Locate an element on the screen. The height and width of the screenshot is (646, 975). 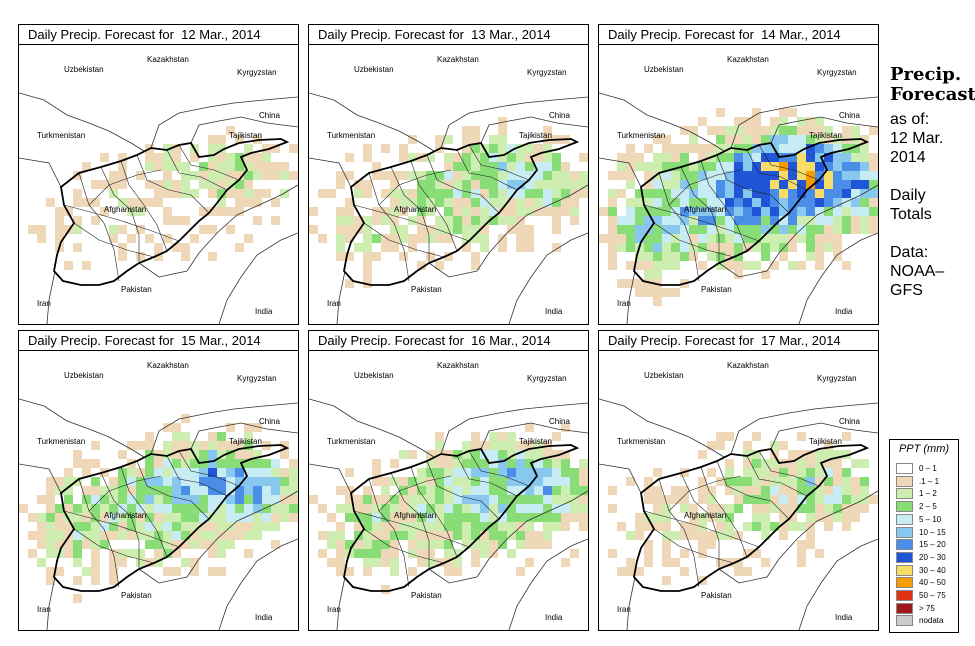
country-label: Pakistan is located at coordinates (426, 595).